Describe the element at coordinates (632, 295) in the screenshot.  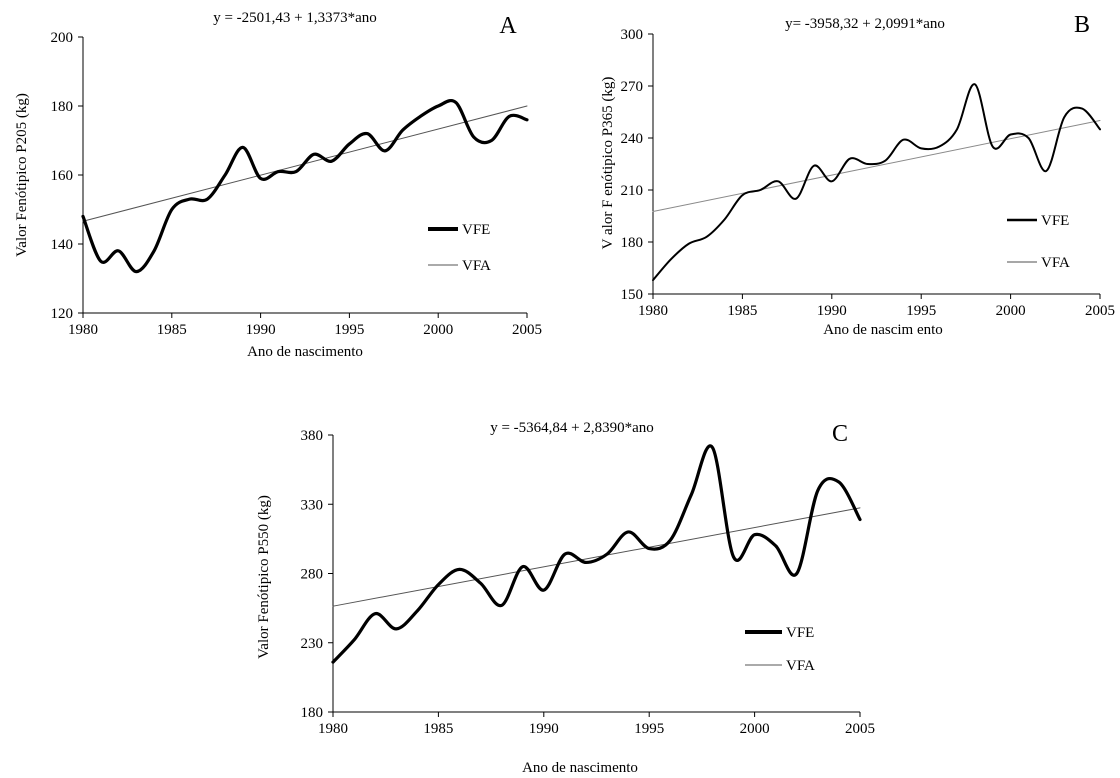
I see `panel-b-y-tick-label: 150` at that location.